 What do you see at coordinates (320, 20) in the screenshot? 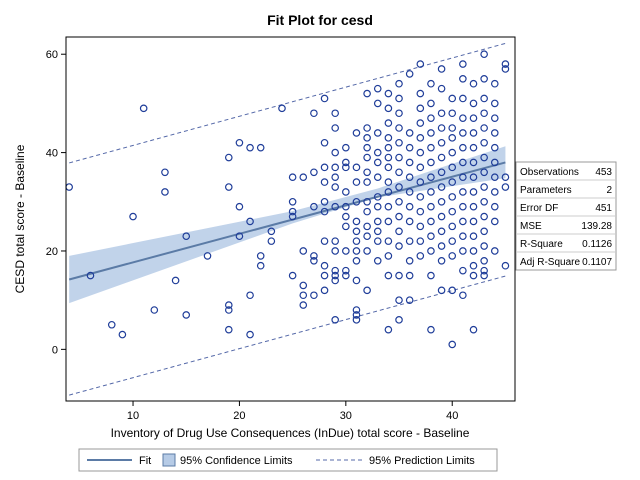
I see `chart-title: Fit Plot for cesd` at bounding box center [320, 20].